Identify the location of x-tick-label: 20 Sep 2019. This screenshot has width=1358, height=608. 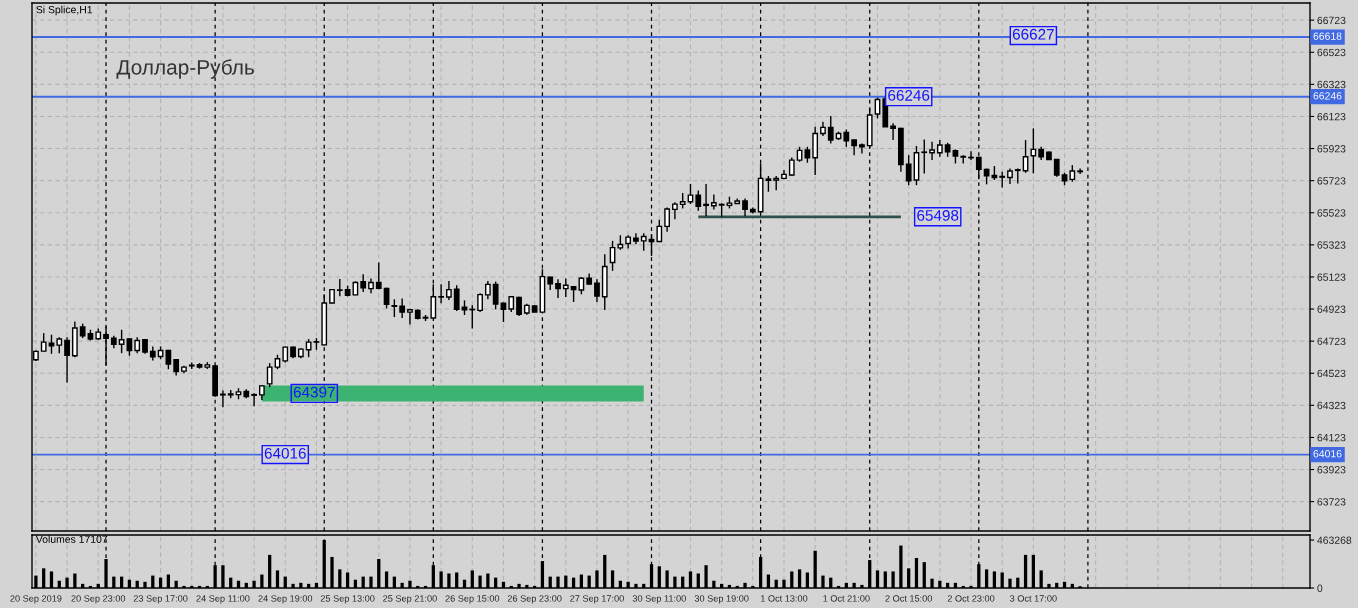
(36, 599).